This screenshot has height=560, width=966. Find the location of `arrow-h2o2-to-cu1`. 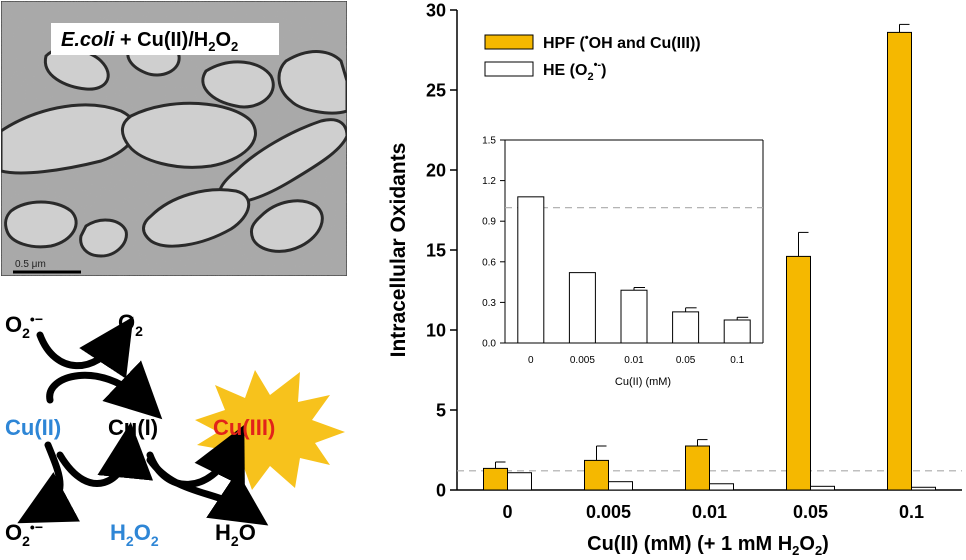

arrow-h2o2-to-cu1 is located at coordinates (105, 454).